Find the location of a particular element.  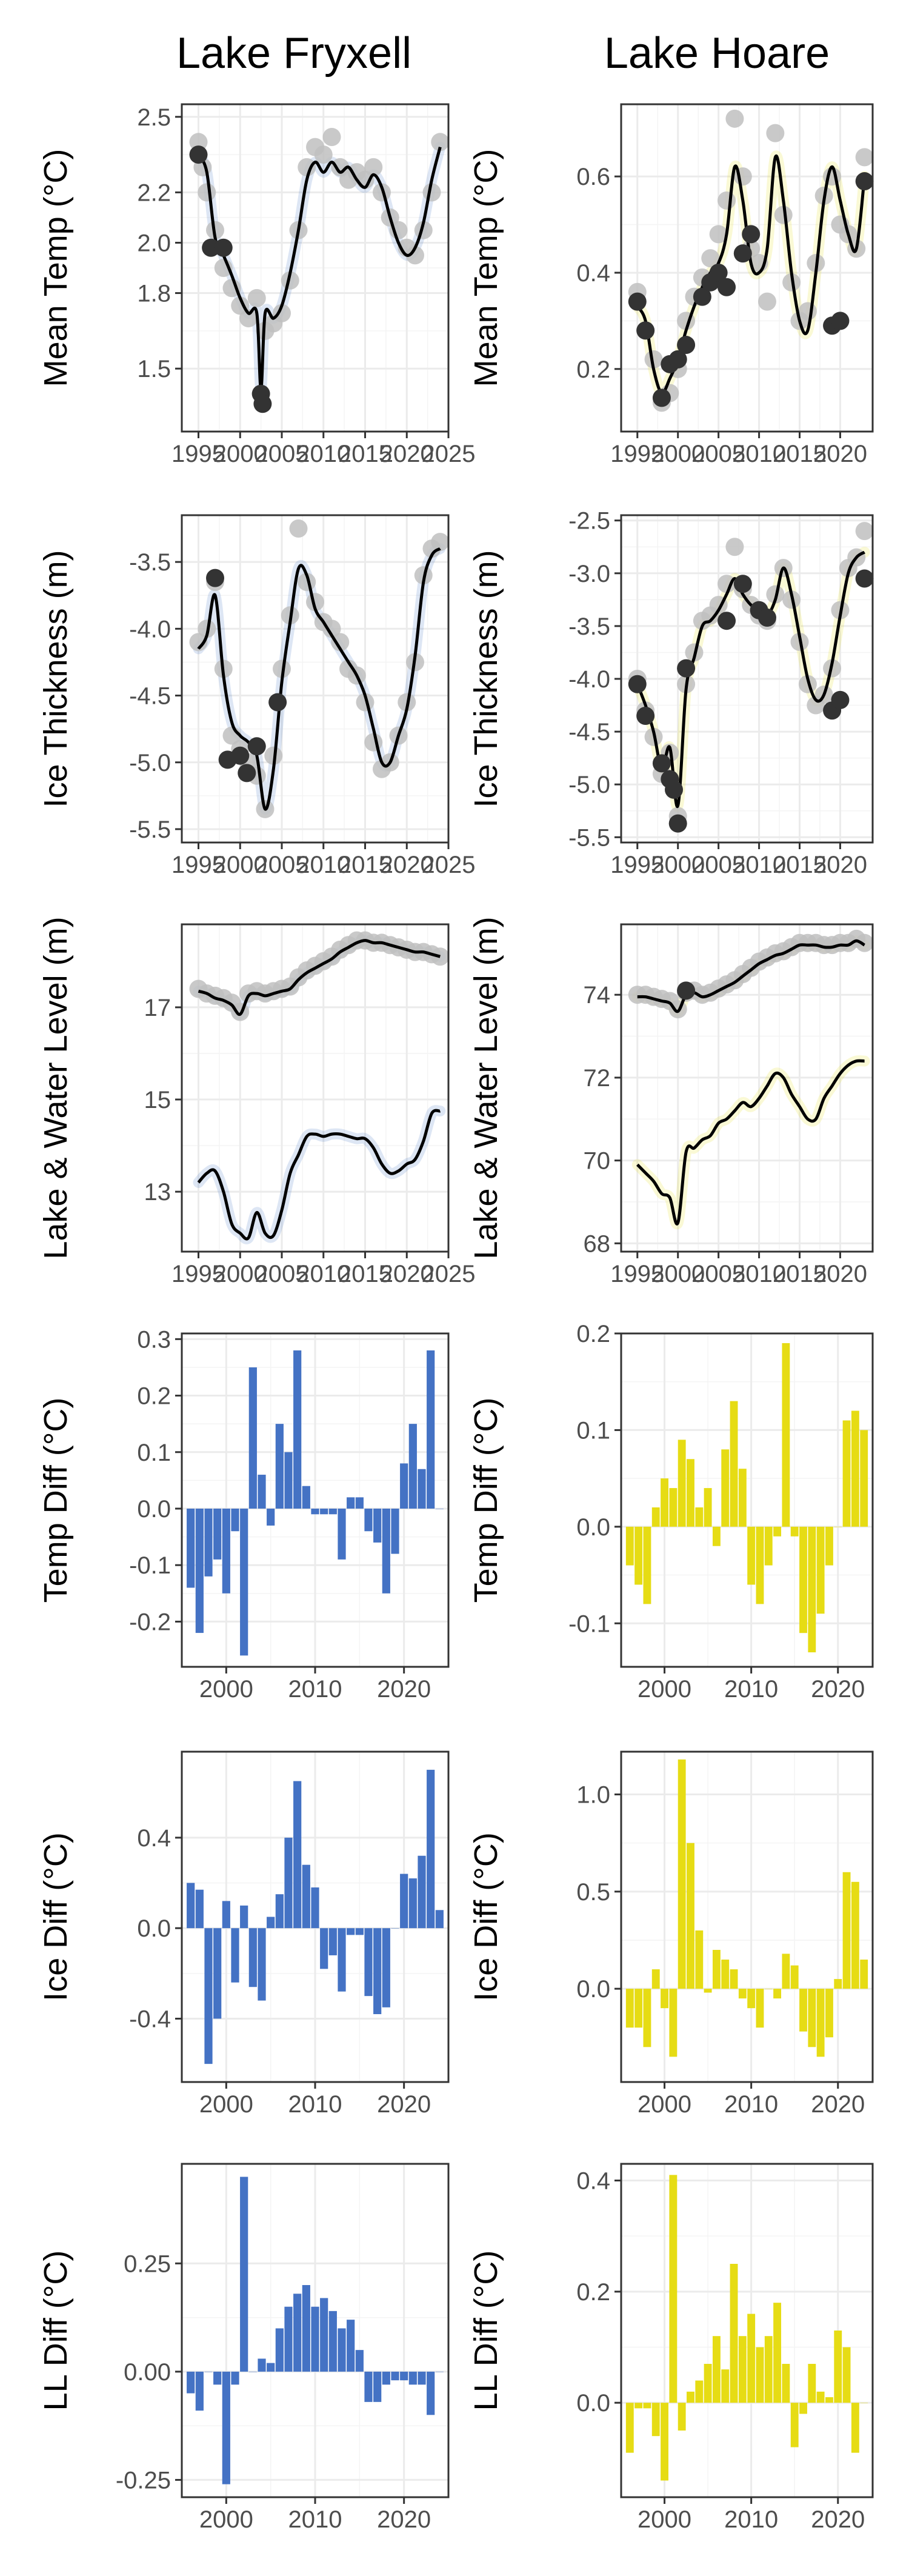

y-tick-label: 15 is located at coordinates (157, 1100).